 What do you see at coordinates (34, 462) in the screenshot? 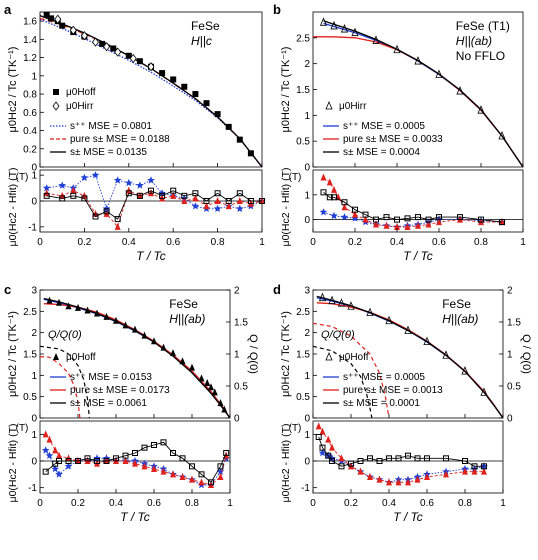
I see `residual-y-tick-label: 0` at bounding box center [34, 462].